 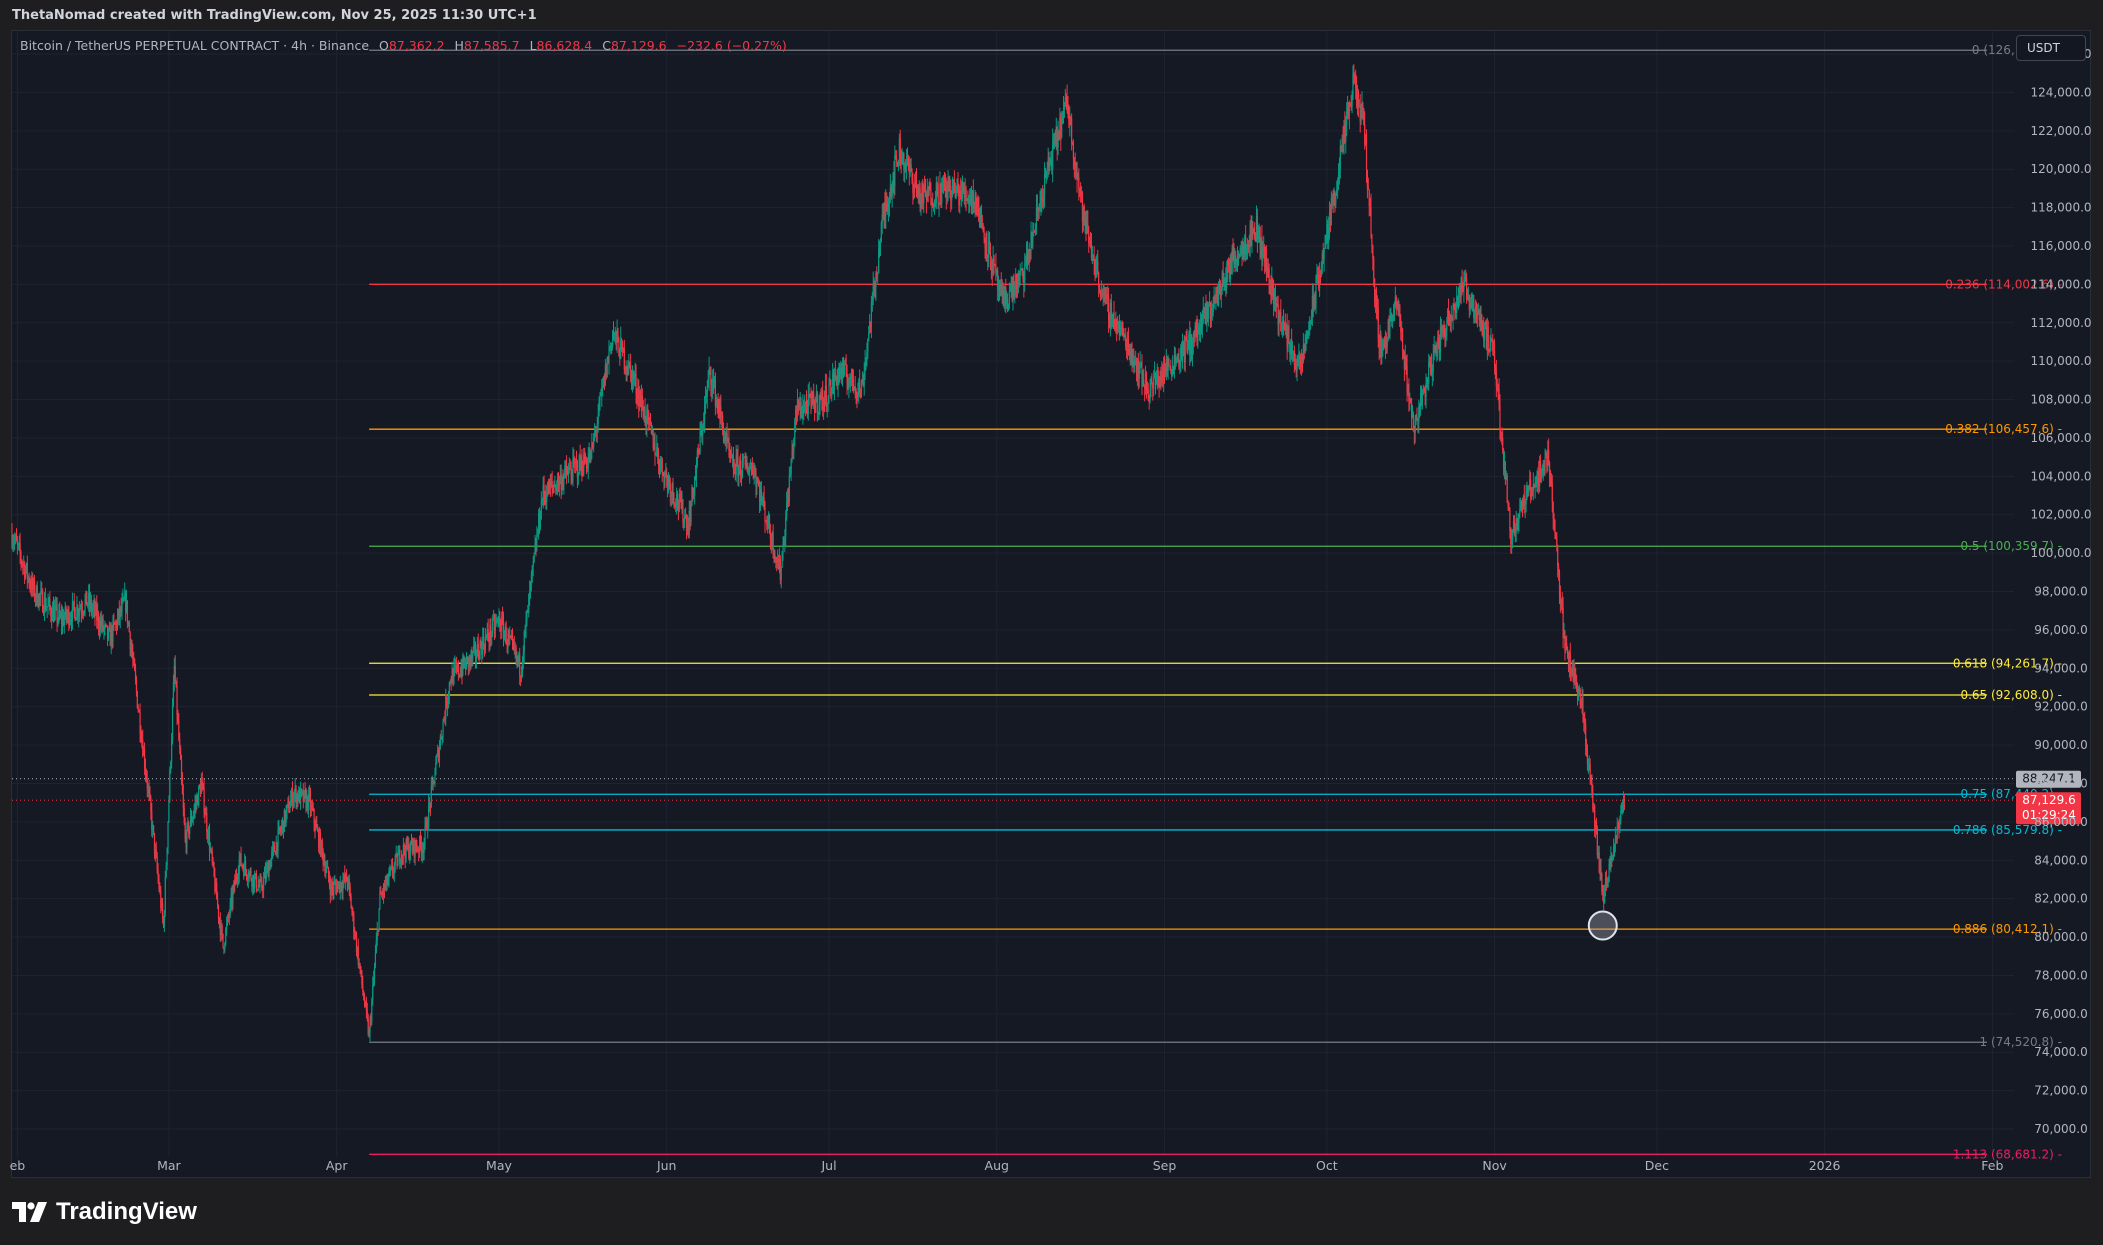 What do you see at coordinates (564, 45) in the screenshot?
I see `low-value: 86,628.4` at bounding box center [564, 45].